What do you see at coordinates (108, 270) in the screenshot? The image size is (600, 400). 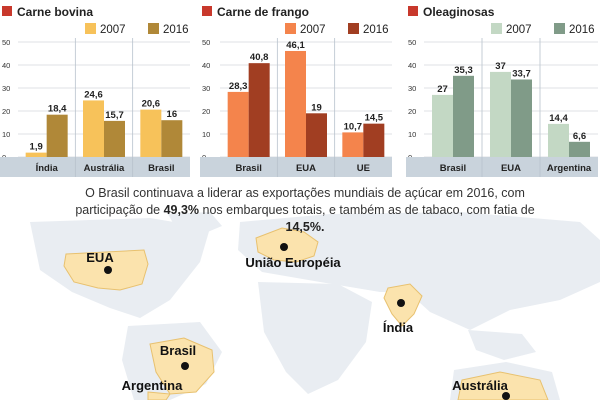 I see `eua-dot` at bounding box center [108, 270].